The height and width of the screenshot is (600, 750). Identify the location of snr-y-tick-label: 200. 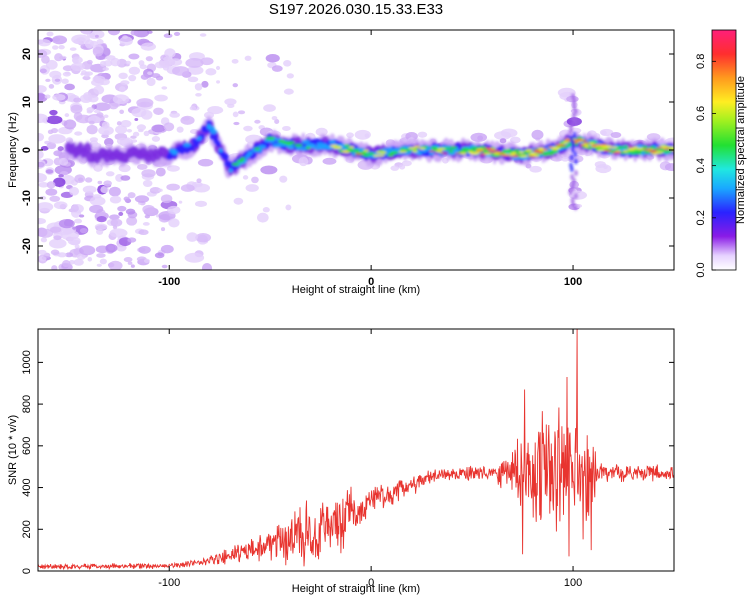
(27, 529).